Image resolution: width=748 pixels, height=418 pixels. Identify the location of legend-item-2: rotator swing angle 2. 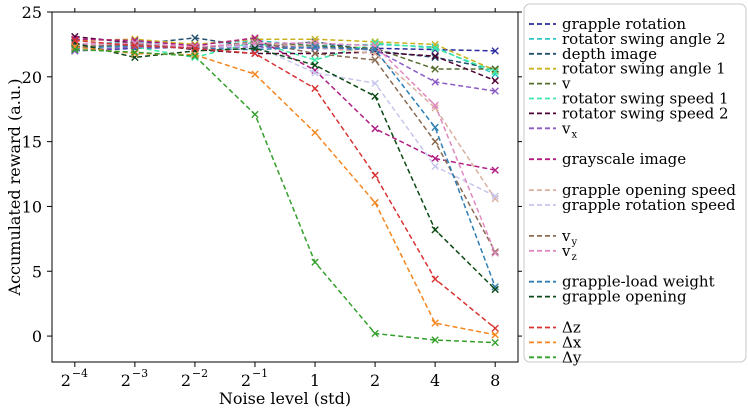
(627, 39).